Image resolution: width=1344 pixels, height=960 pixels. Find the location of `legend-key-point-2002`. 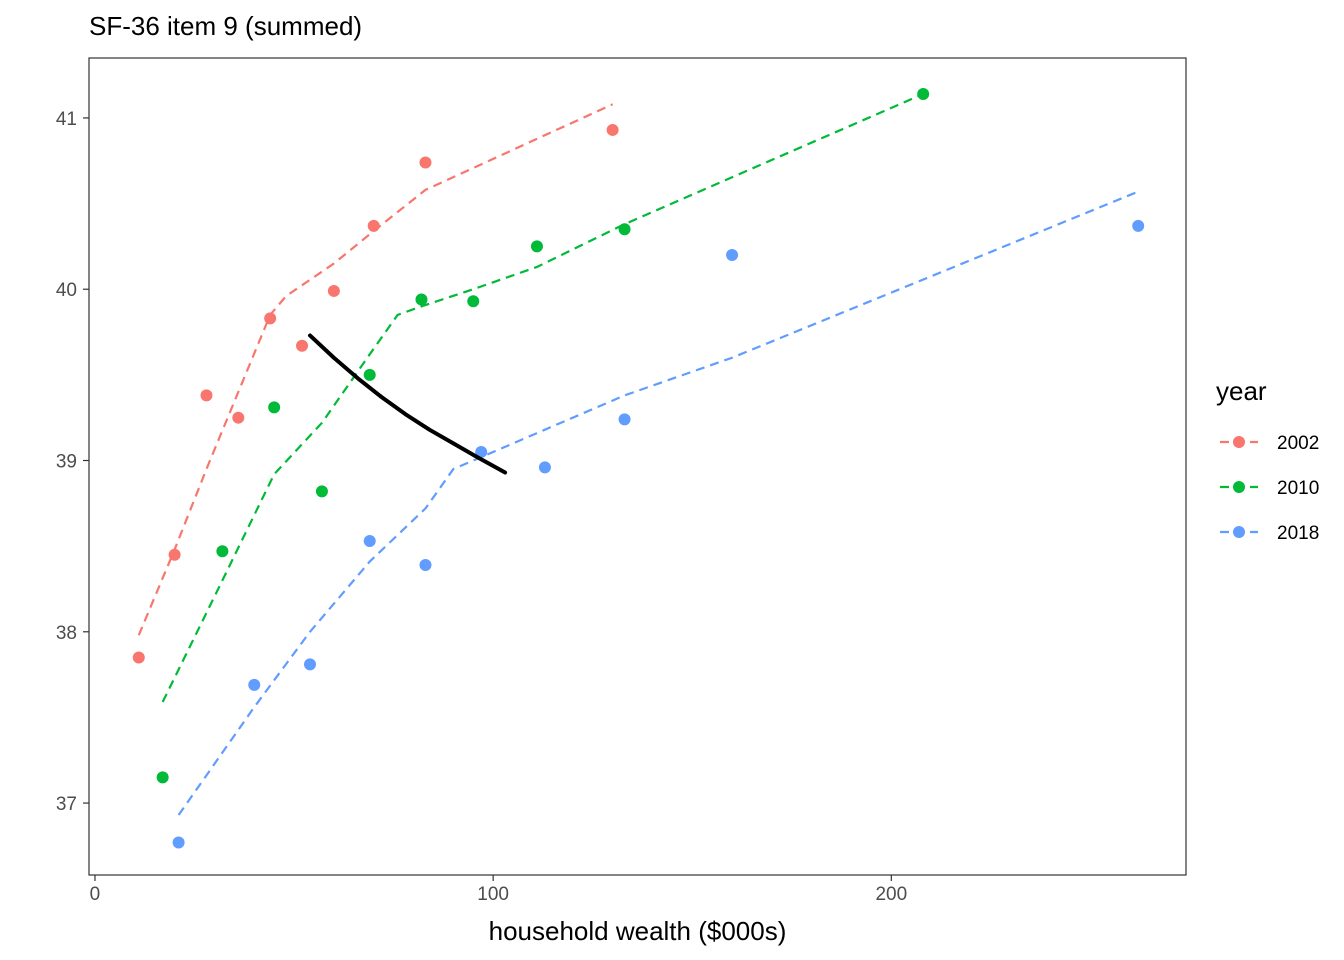

legend-key-point-2002 is located at coordinates (1239, 442).